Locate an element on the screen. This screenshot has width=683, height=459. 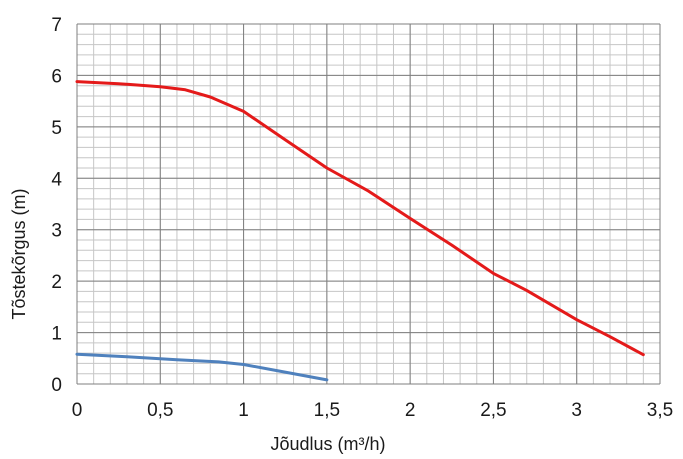
x-tick-label: 1 is located at coordinates (243, 410).